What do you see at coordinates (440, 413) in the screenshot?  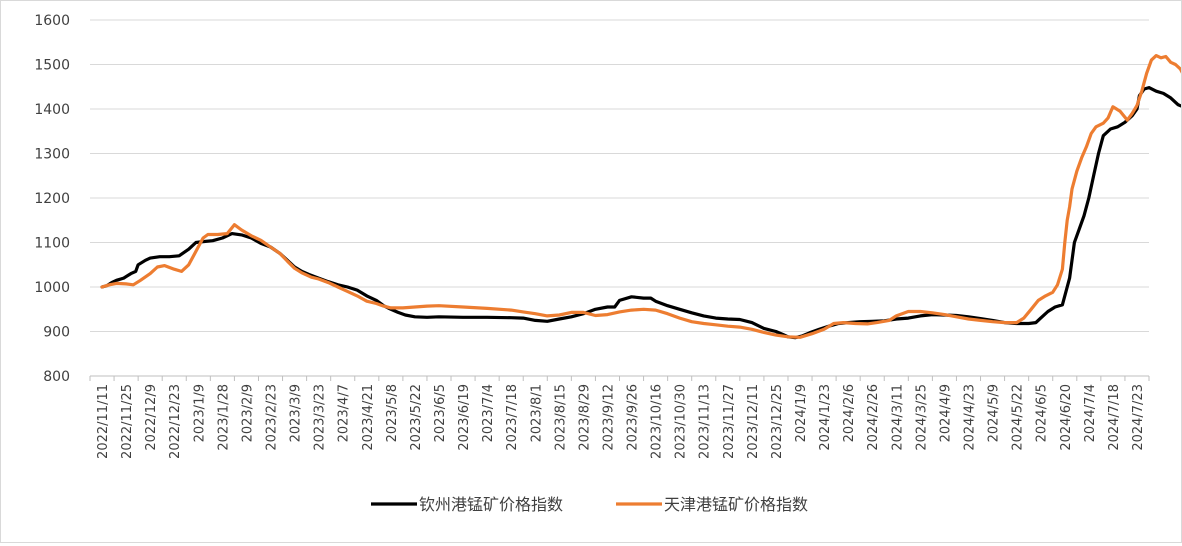 I see `x-tick-label: 2023/6/5` at bounding box center [440, 413].